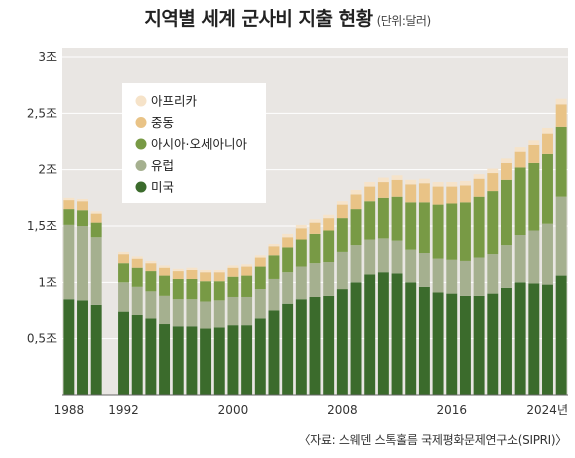 Image resolution: width=575 pixels, height=458 pixels. Describe the element at coordinates (432, 440) in the screenshot. I see `source-note: 〈자료: 스웨덴 스톡홀름 국제평화문제연구소(SIPRI)〉` at that location.